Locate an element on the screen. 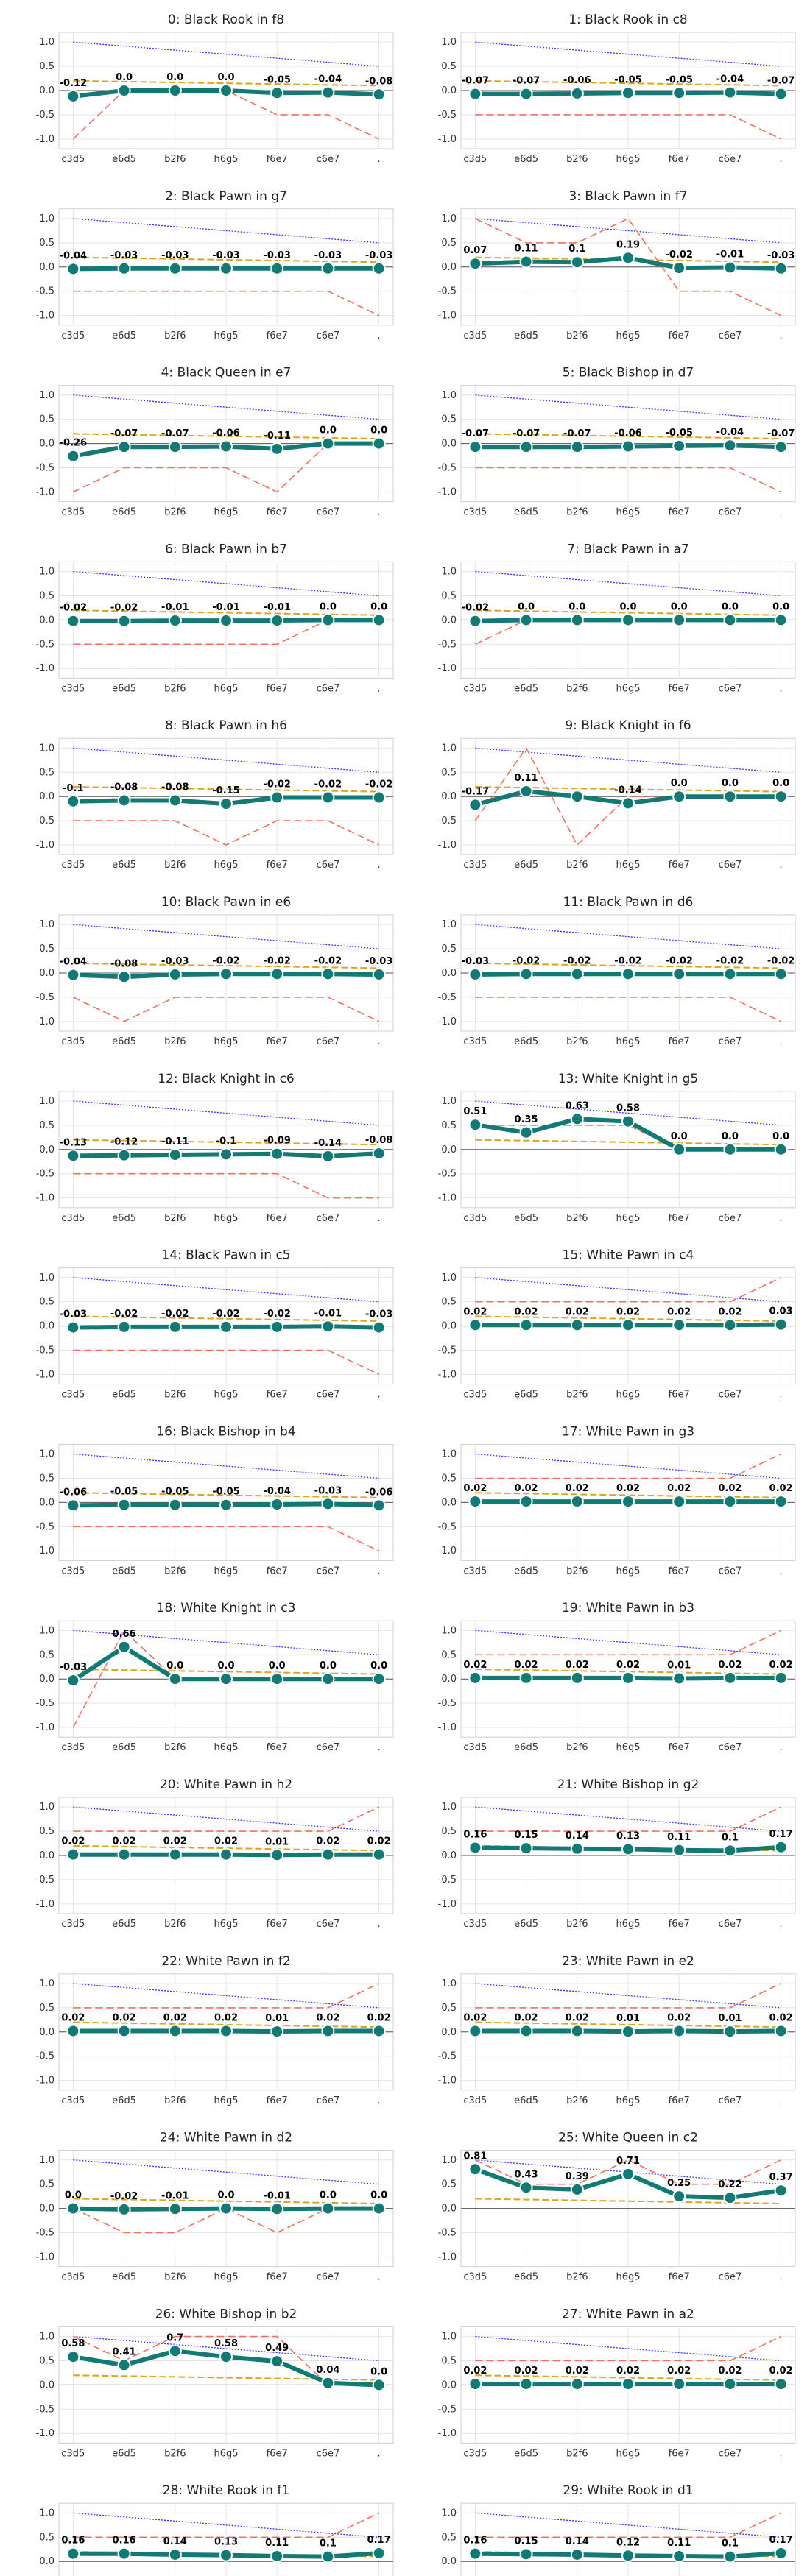  panel-title: 16: Black Bishop in b4 is located at coordinates (225, 1431).